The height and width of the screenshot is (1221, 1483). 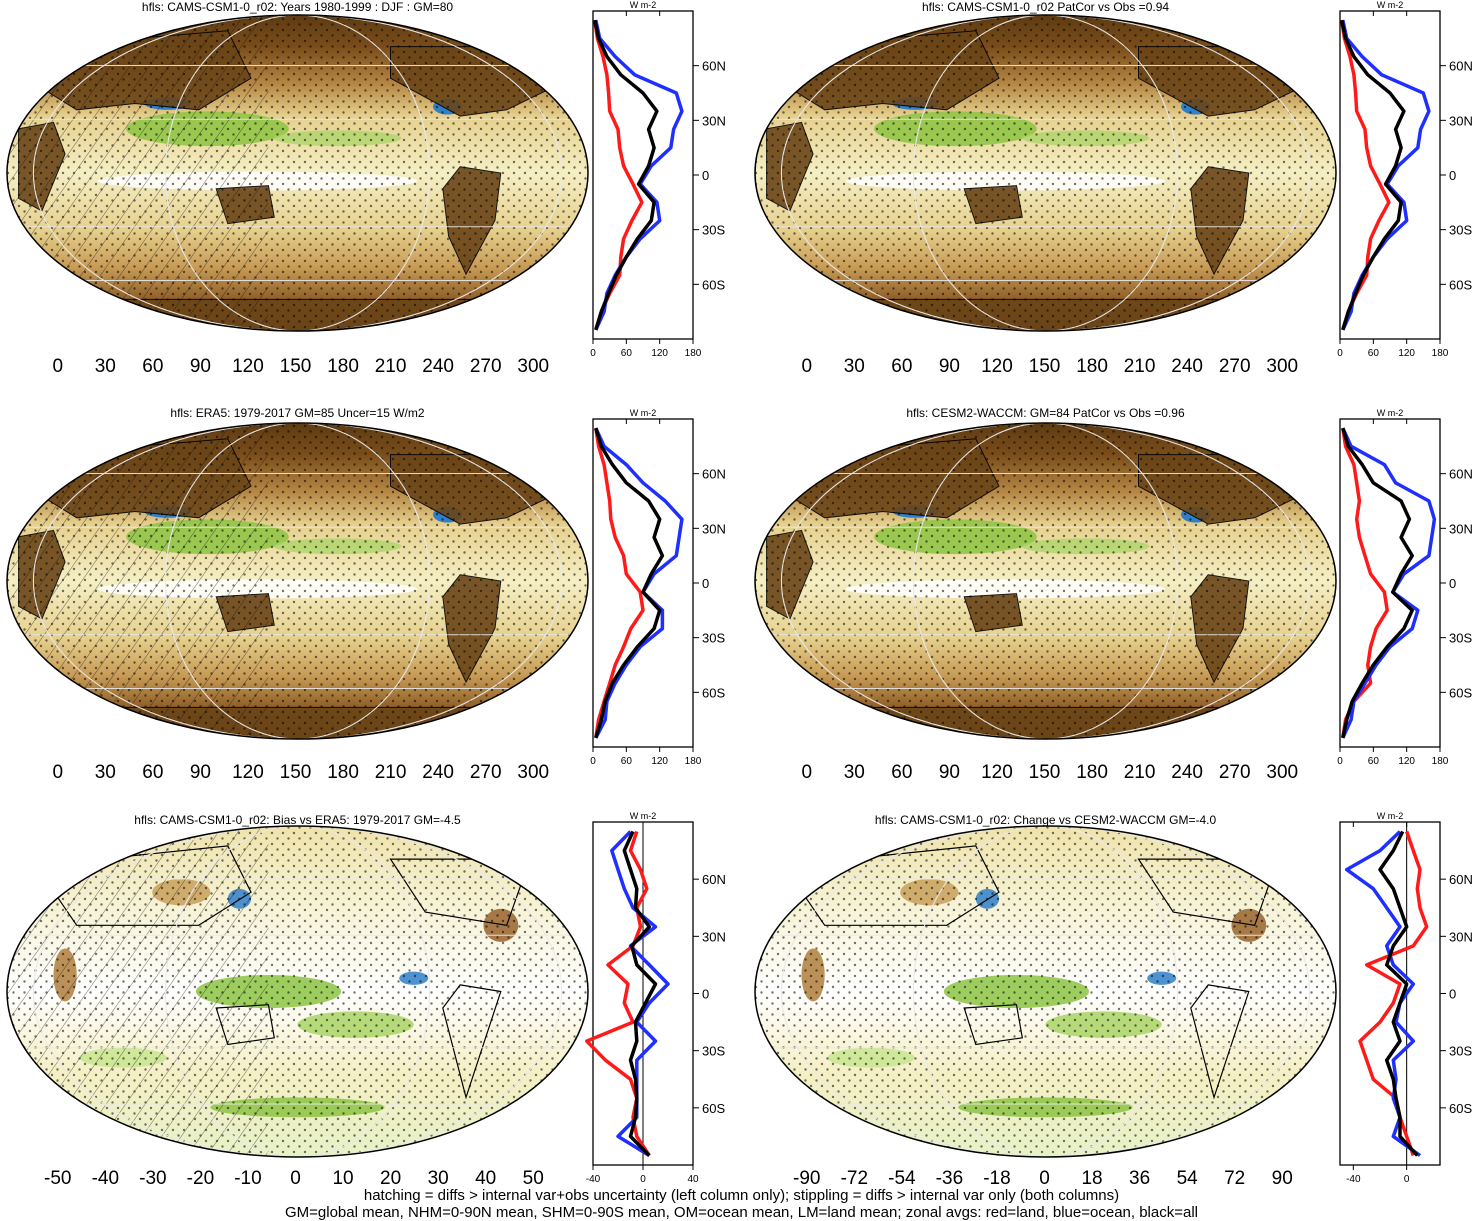 What do you see at coordinates (57, 1178) in the screenshot?
I see `colorbar-tick-label: -50` at bounding box center [57, 1178].